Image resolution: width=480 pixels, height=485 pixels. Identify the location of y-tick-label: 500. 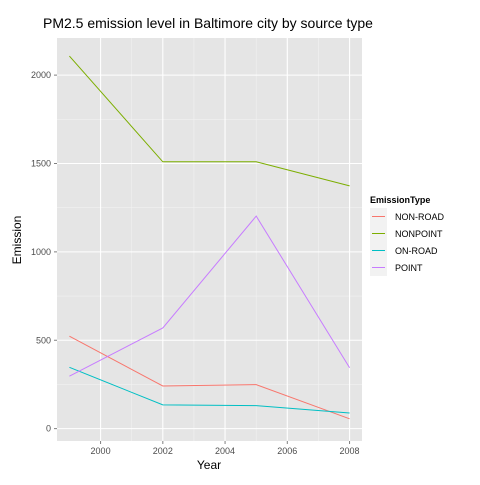
(43, 340).